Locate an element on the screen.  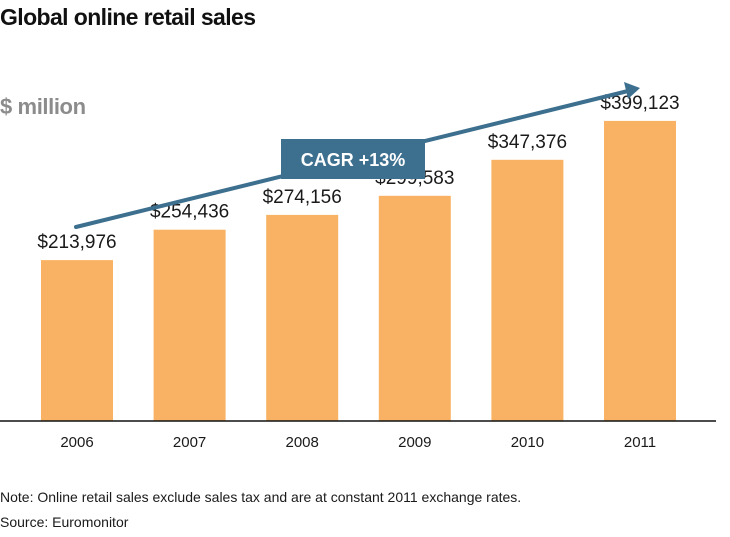
cagr-arrow-head is located at coordinates (632, 90).